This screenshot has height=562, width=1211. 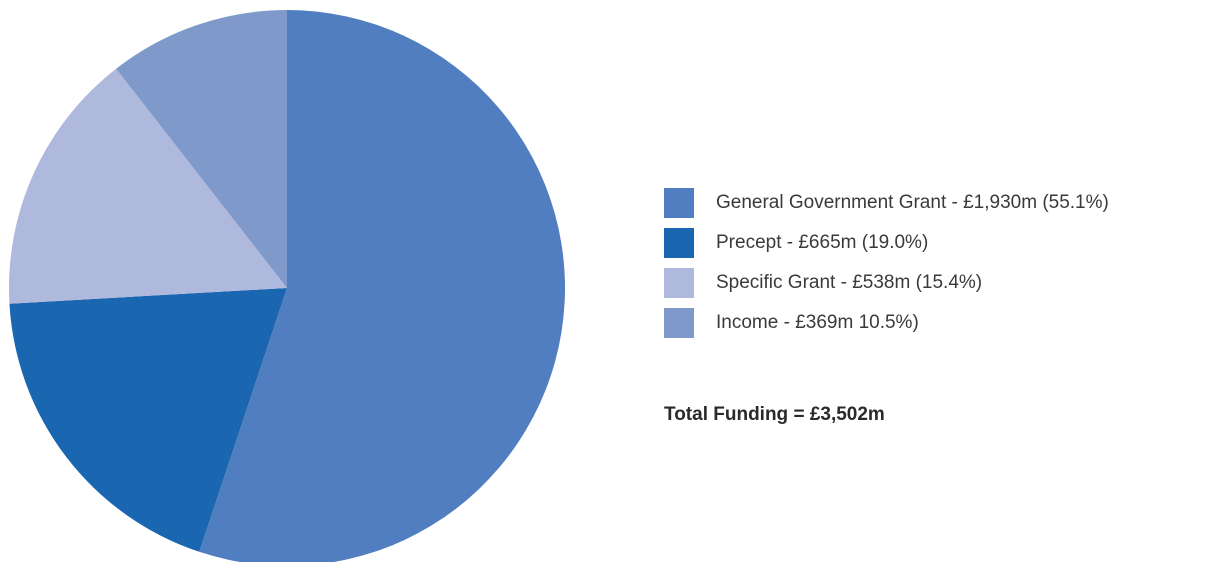 I want to click on pie-slice-precept, so click(x=148, y=420).